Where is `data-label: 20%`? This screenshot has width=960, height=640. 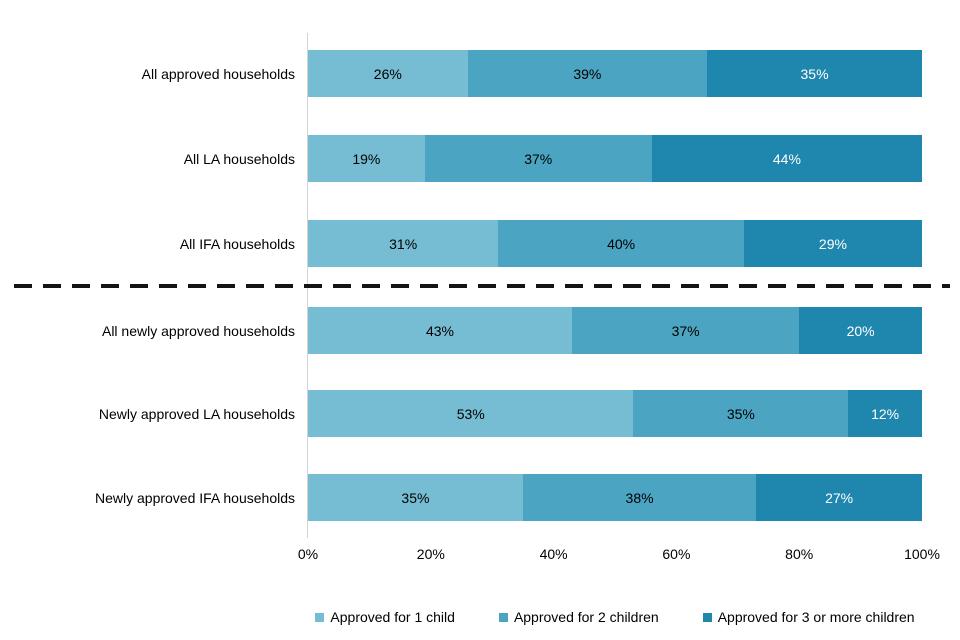 data-label: 20% is located at coordinates (860, 330).